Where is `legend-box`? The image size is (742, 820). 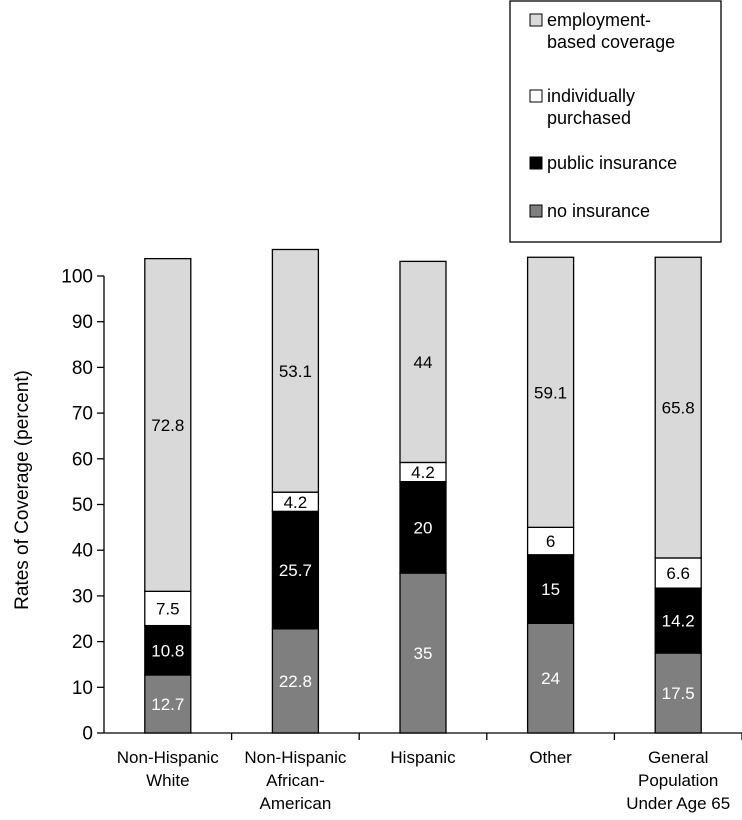 legend-box is located at coordinates (615, 121).